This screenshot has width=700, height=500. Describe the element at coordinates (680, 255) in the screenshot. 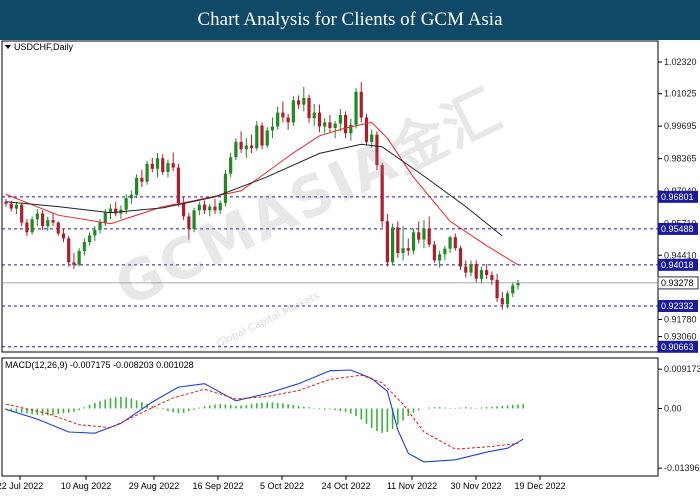

I see `price-tick-label: 0.94410` at that location.